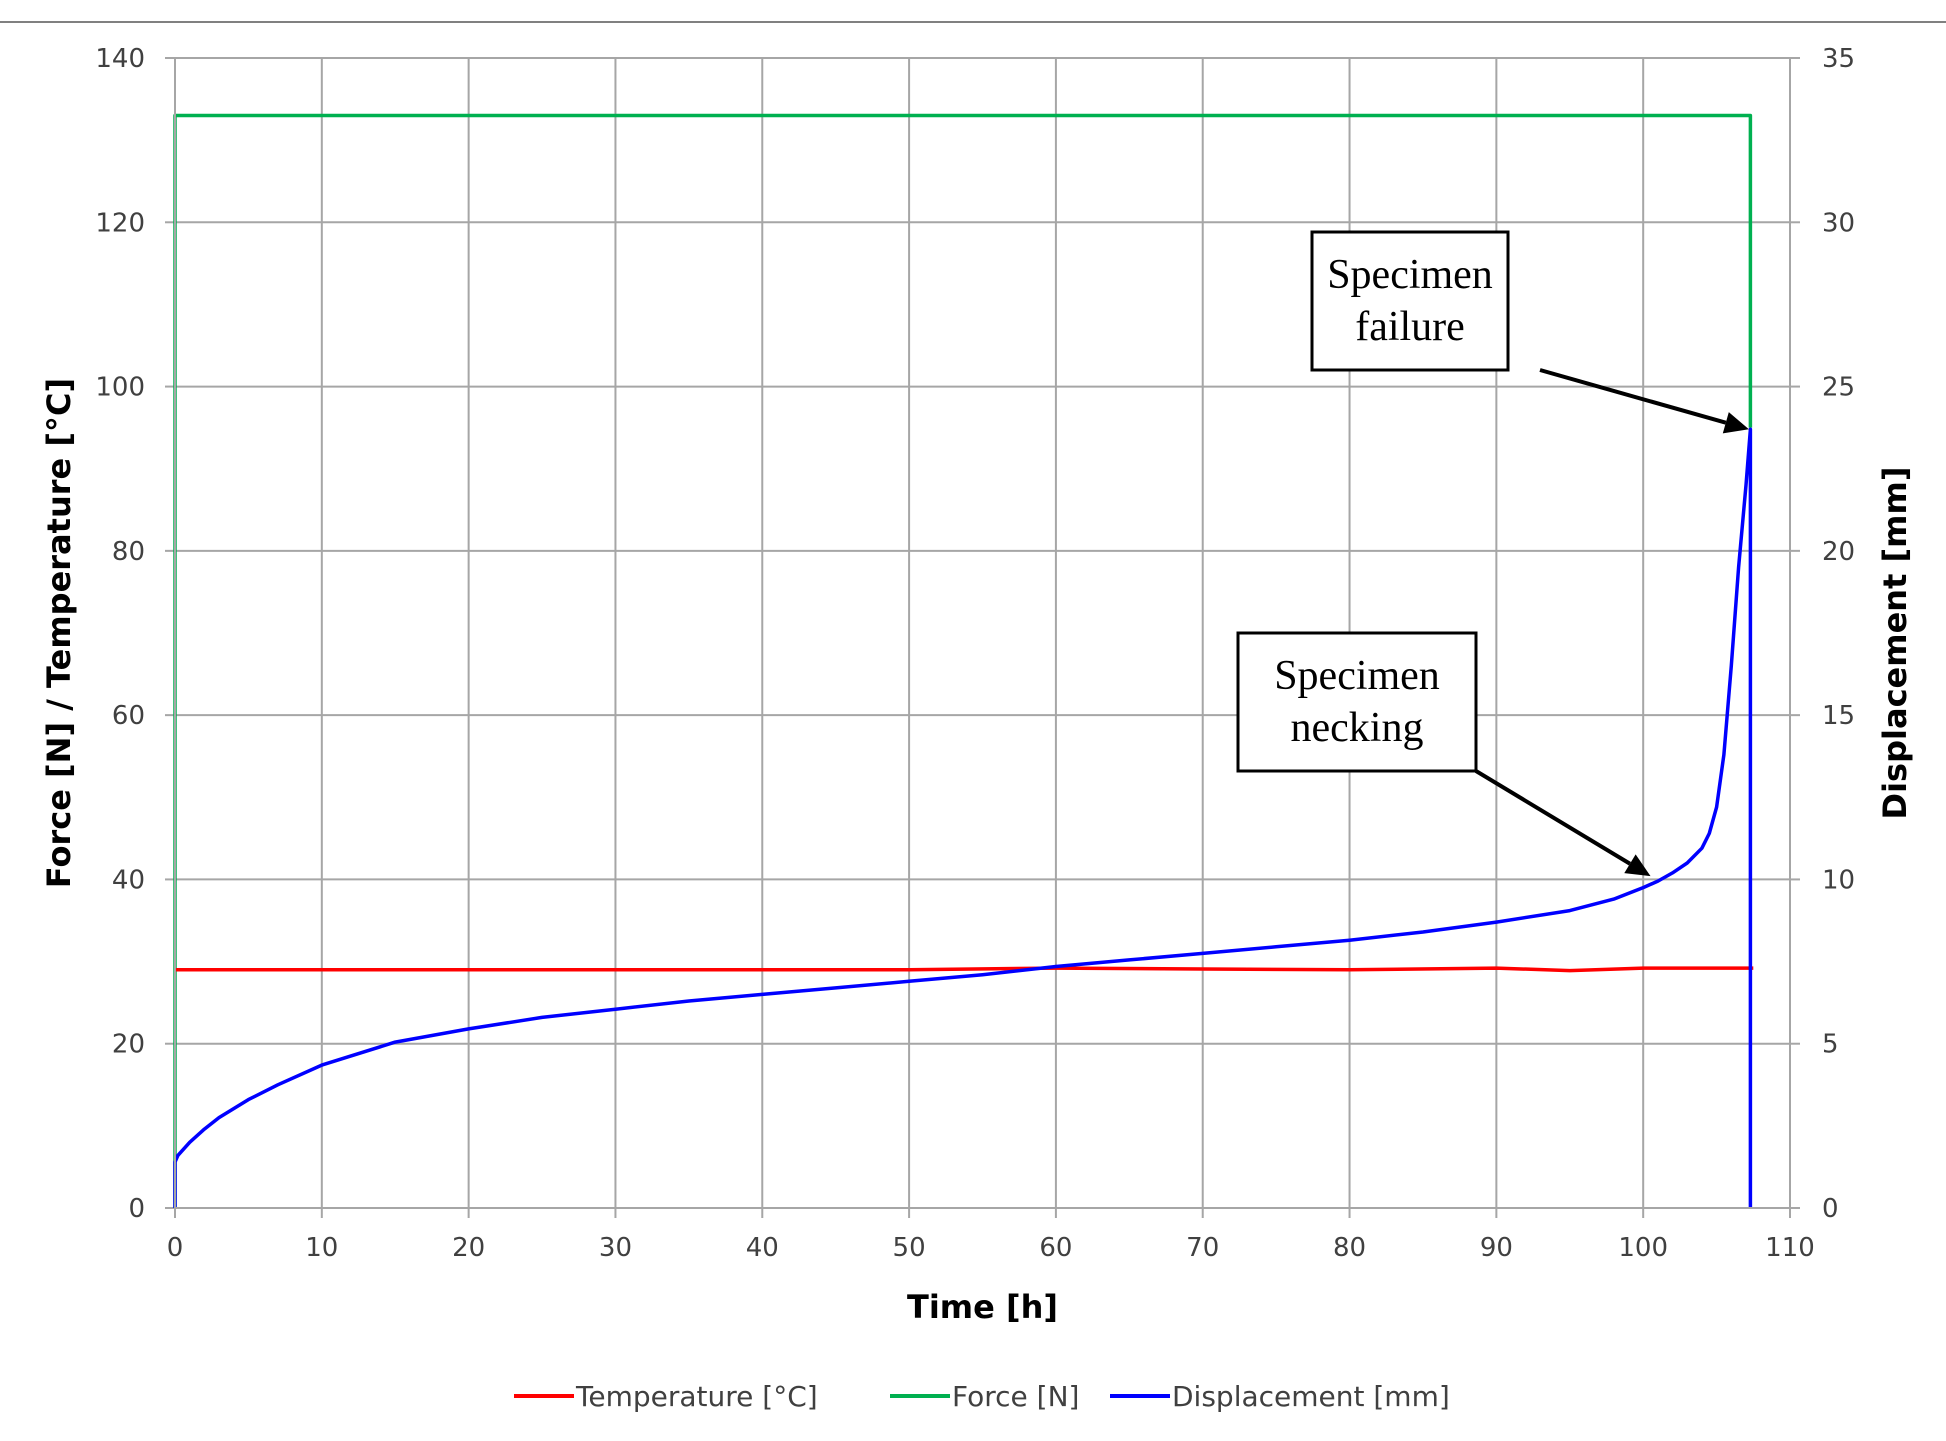  I want to click on y-right-tick-label: 15, so click(1838, 716).